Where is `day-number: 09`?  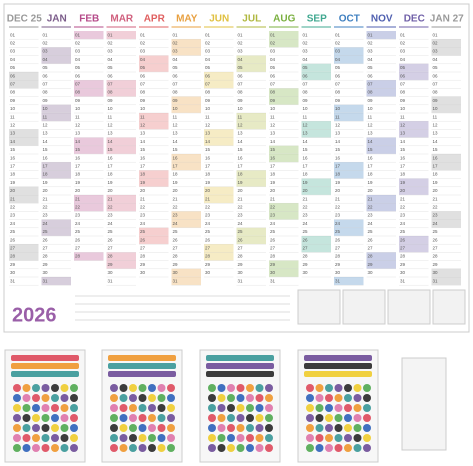
day-number: 09 is located at coordinates (371, 100).